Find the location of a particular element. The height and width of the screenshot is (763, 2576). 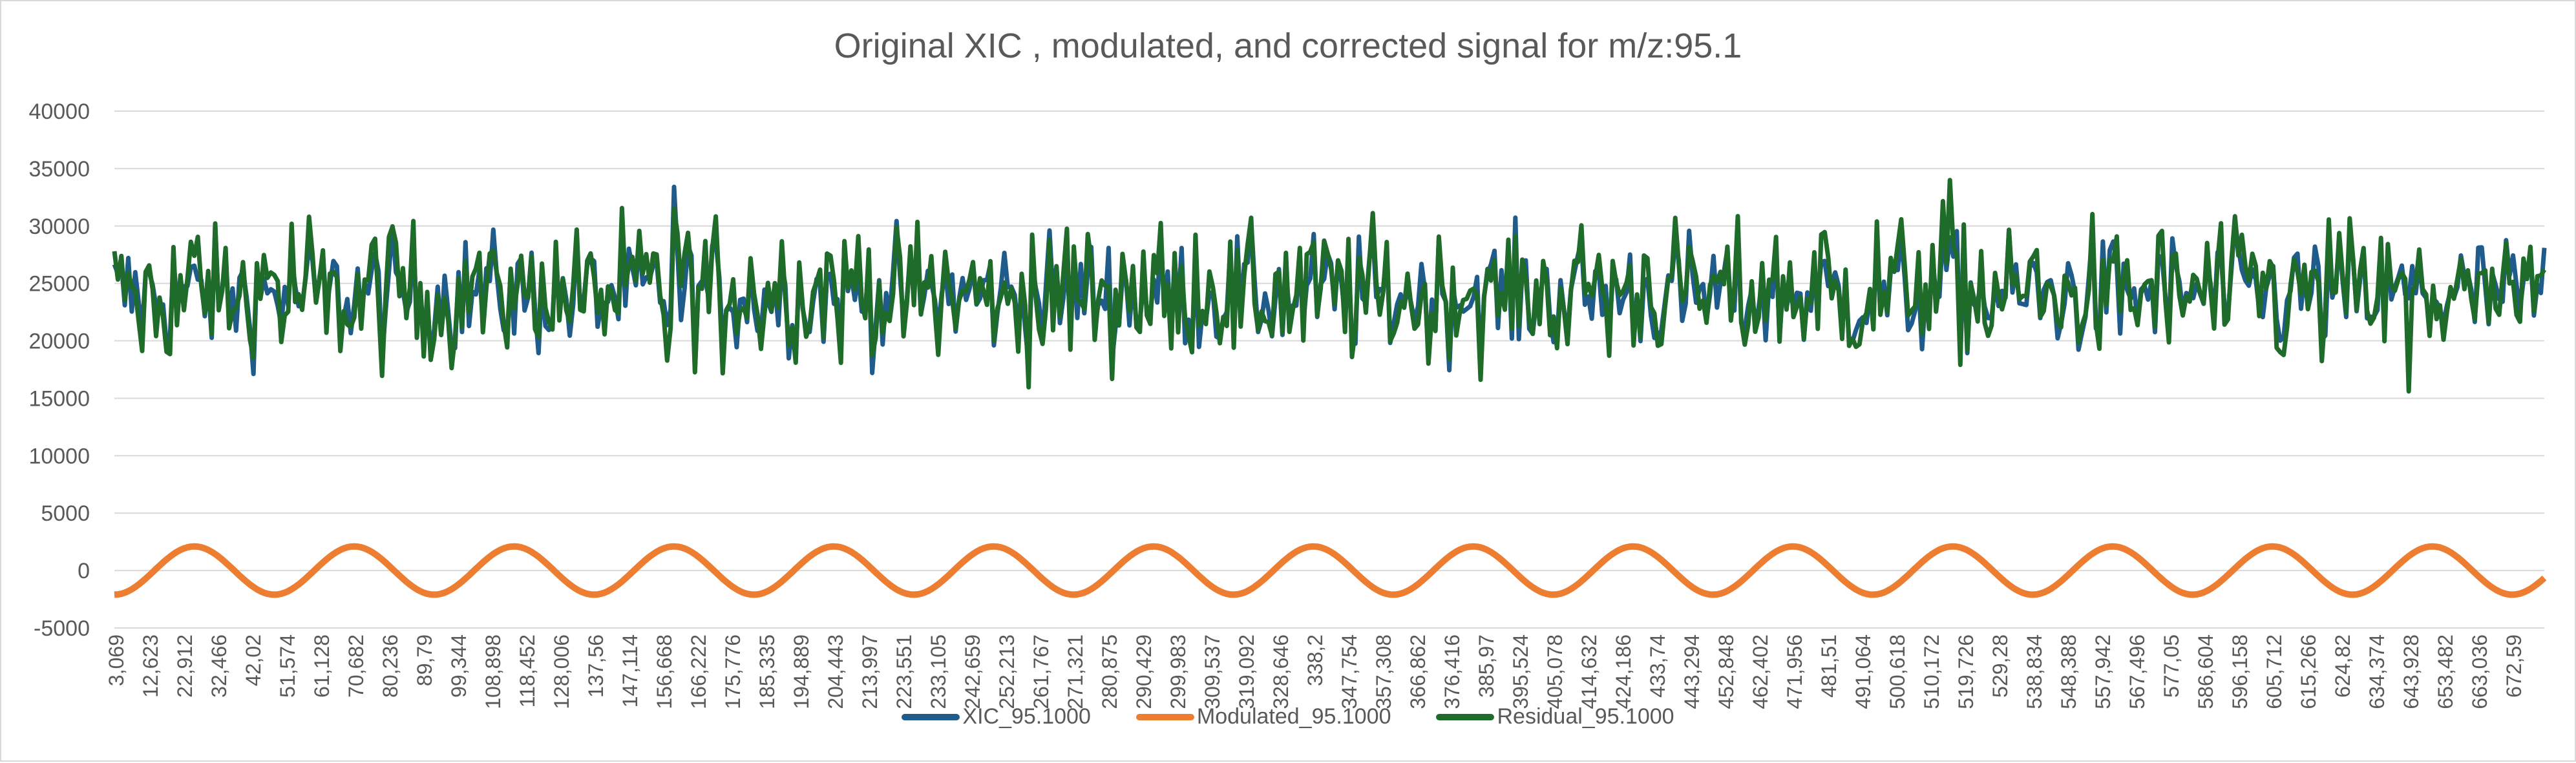

x-tick-label: 175,776 is located at coordinates (732, 672).